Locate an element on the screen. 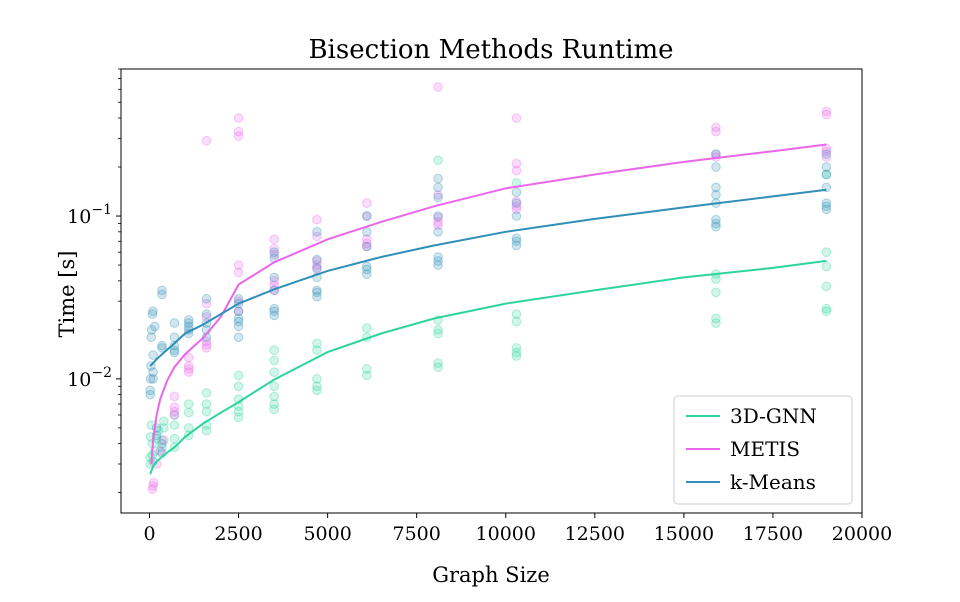  y-tick-label: 10⁻² is located at coordinates (89, 378).